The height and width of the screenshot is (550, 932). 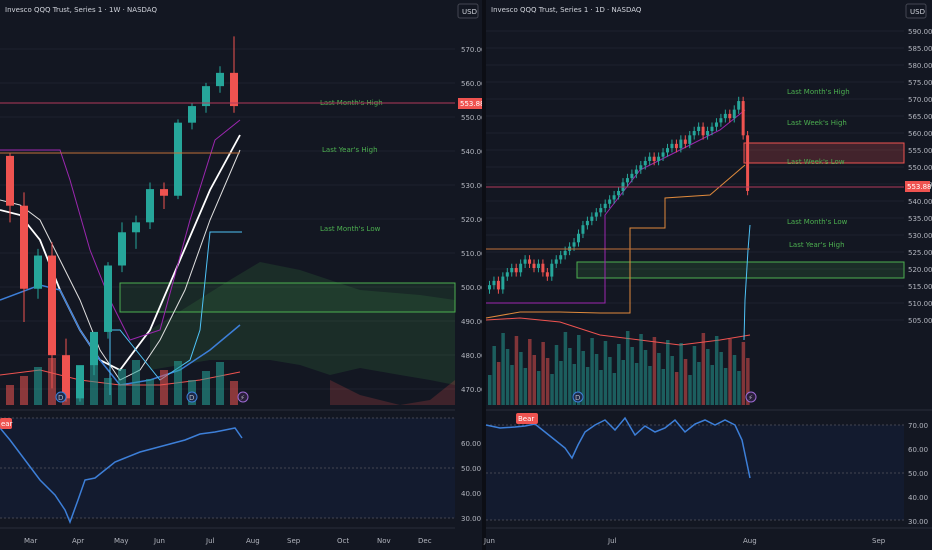 What do you see at coordinates (343, 541) in the screenshot?
I see `left-time-axis-tick: Oct` at bounding box center [343, 541].